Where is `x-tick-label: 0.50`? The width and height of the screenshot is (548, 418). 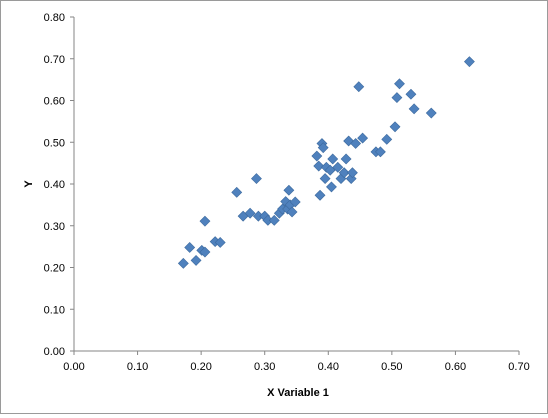 x-tick-label: 0.50 is located at coordinates (391, 367).